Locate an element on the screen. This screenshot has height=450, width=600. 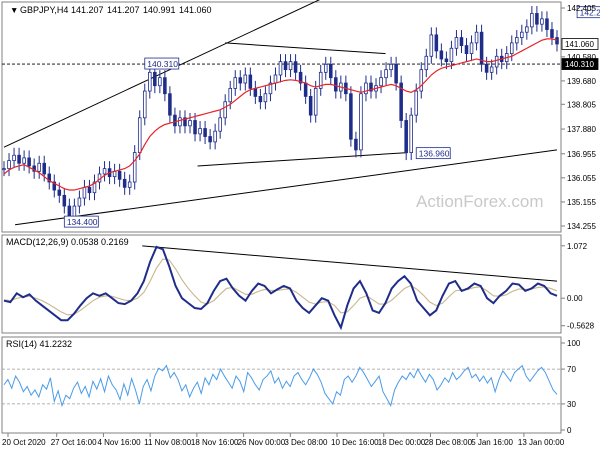
x-tick-label: 20 Oct 2020 is located at coordinates (24, 442).